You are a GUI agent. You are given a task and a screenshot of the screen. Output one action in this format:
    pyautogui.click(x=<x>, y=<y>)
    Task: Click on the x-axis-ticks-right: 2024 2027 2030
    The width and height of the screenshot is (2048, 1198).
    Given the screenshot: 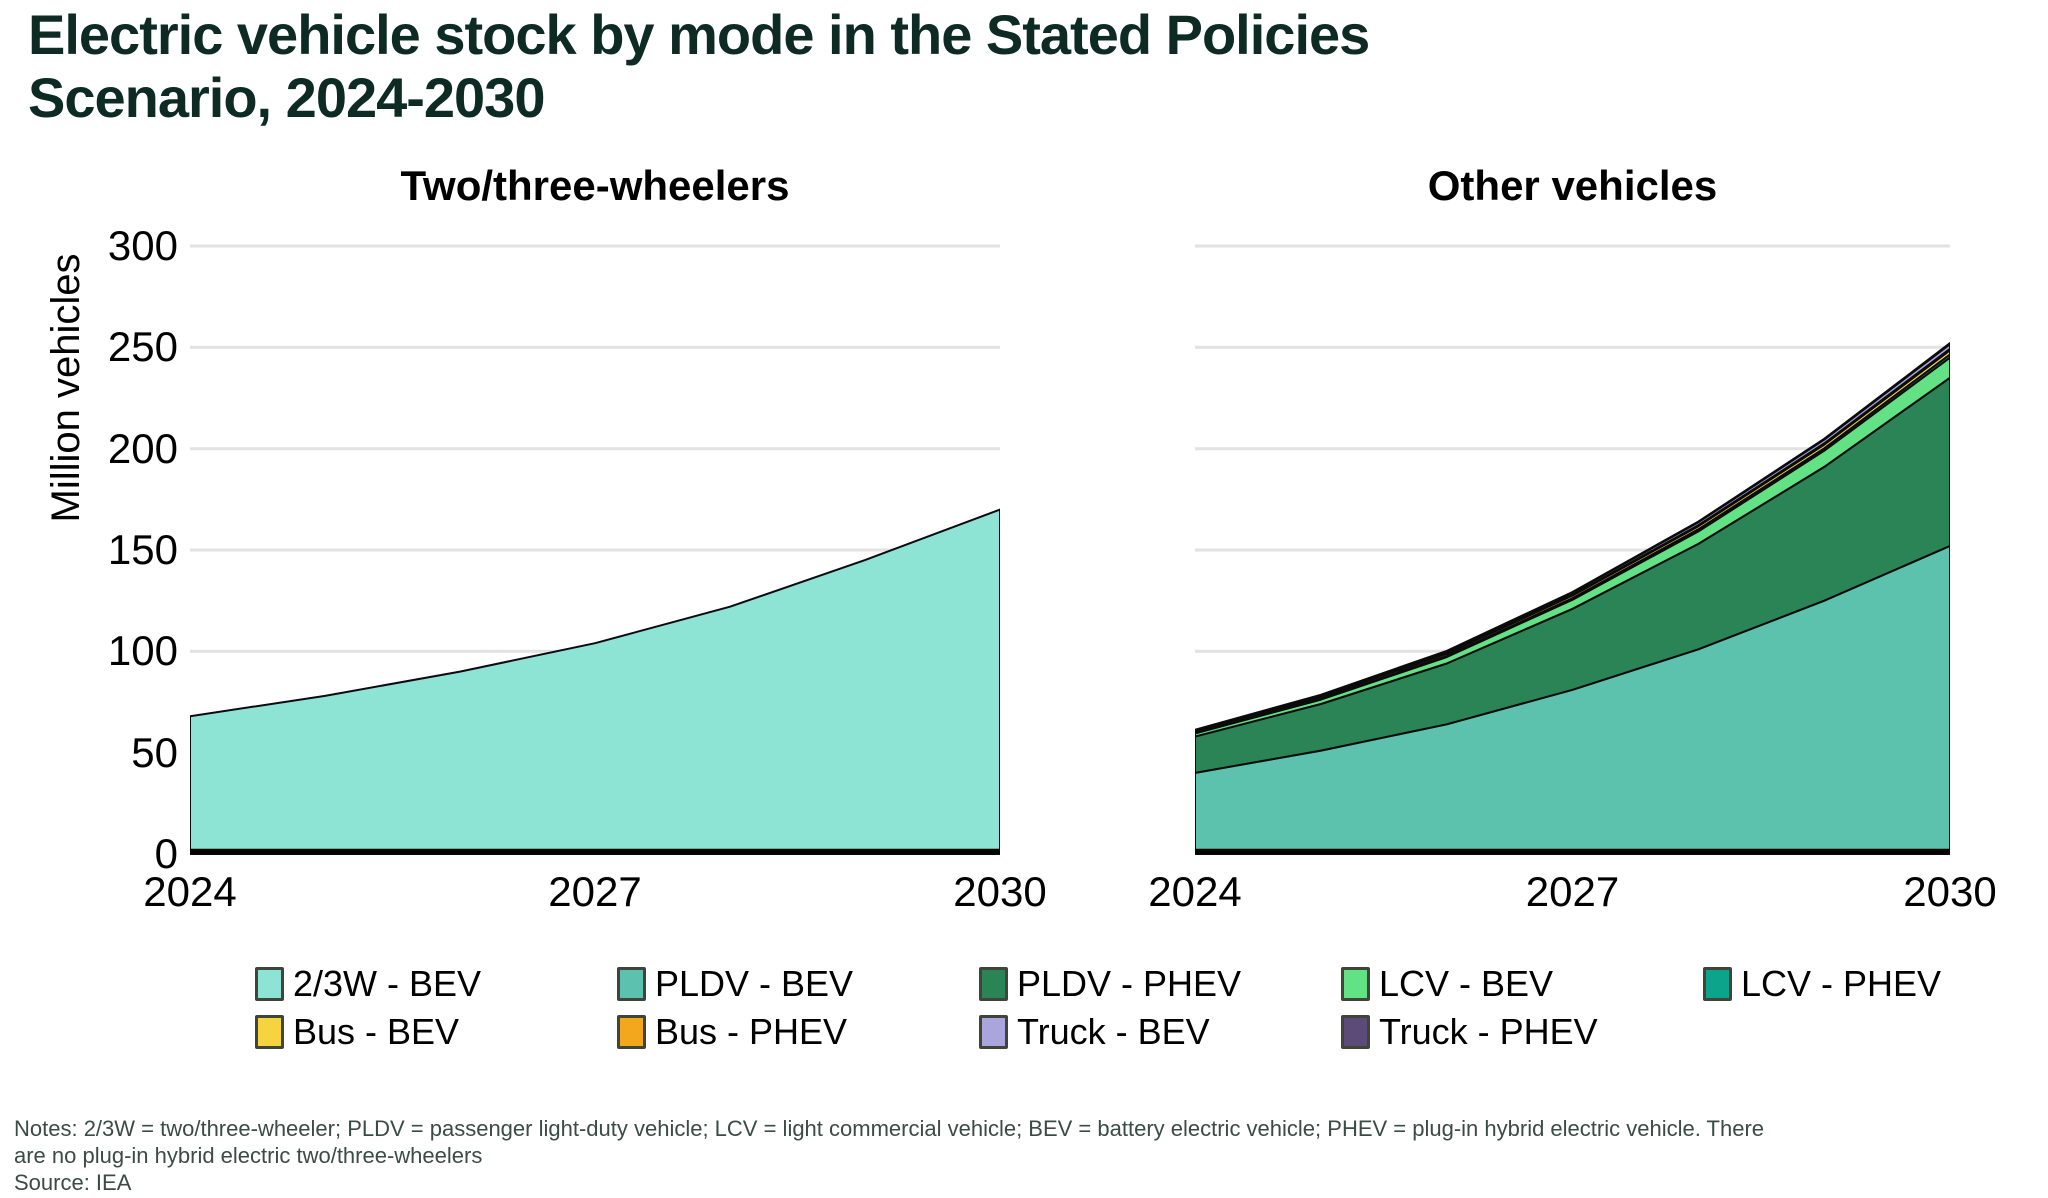 What is the action you would take?
    pyautogui.click(x=1572, y=893)
    